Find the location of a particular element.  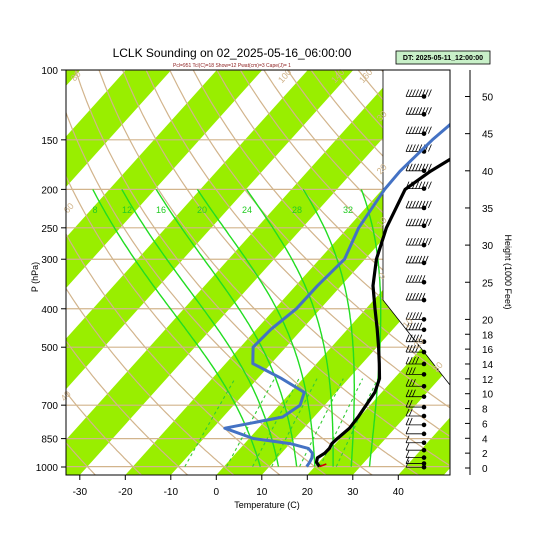

height-tick-label: 2 is located at coordinates (485, 454).